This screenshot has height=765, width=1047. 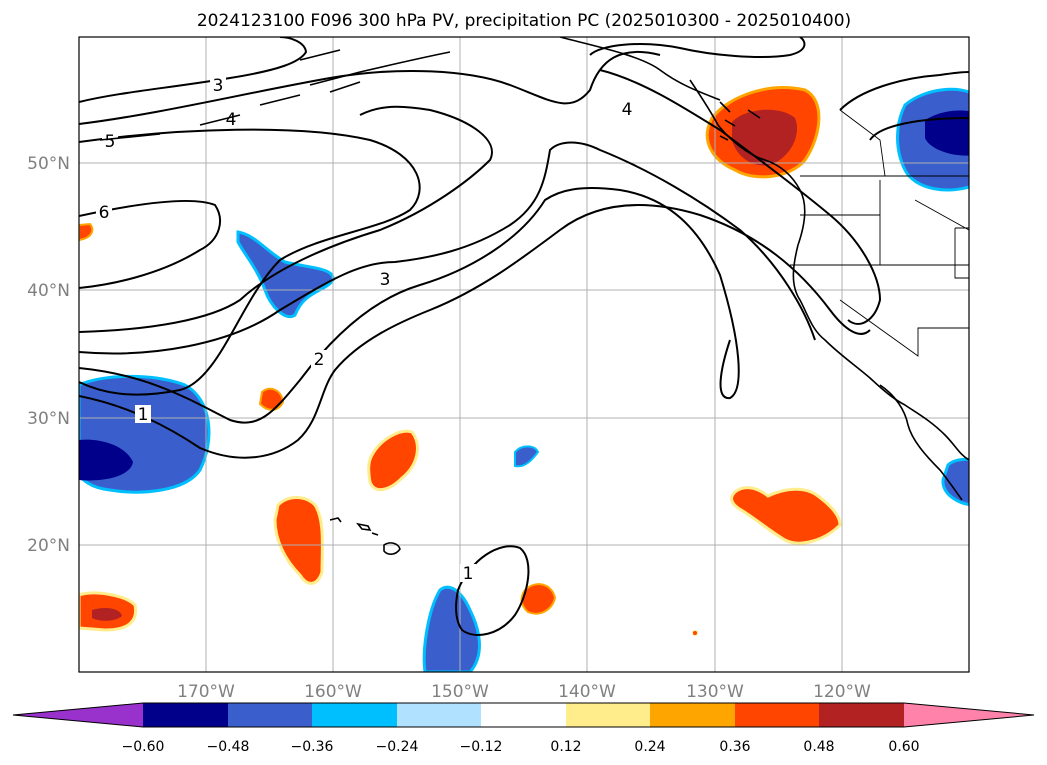 What do you see at coordinates (48, 355) in the screenshot?
I see `latitude-labels: 50°N 40°N 30°N 20°N` at bounding box center [48, 355].